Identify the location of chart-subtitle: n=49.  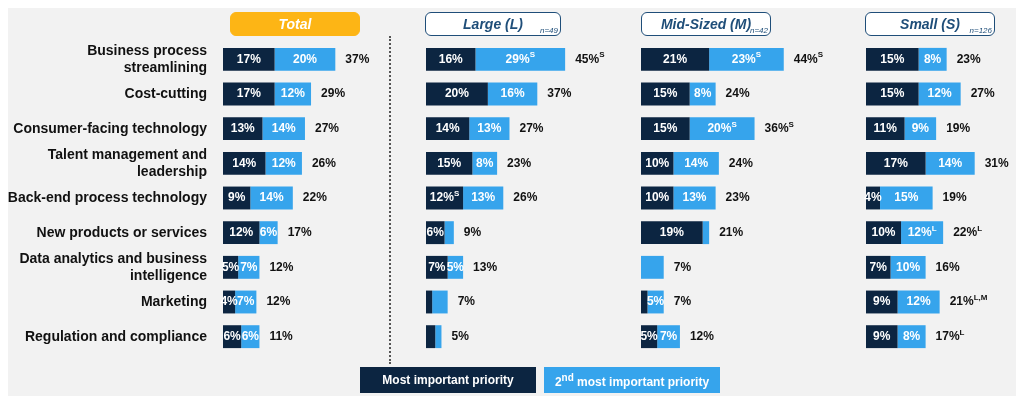
(548, 30).